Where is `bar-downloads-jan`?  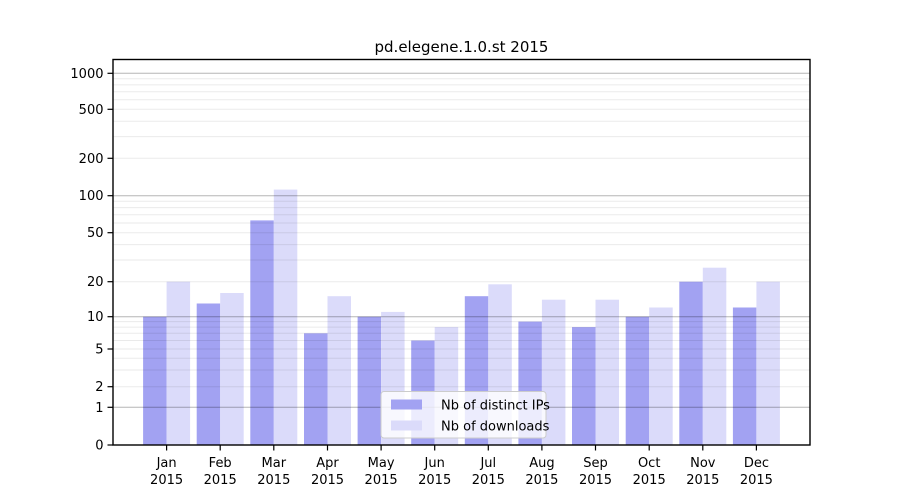 bar-downloads-jan is located at coordinates (178, 363).